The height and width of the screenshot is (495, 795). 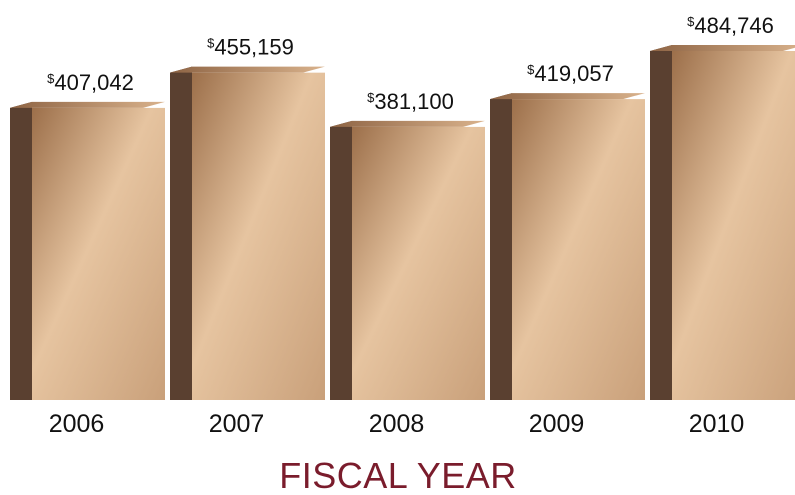 I want to click on category-label-2009: 2009, so click(x=557, y=424).